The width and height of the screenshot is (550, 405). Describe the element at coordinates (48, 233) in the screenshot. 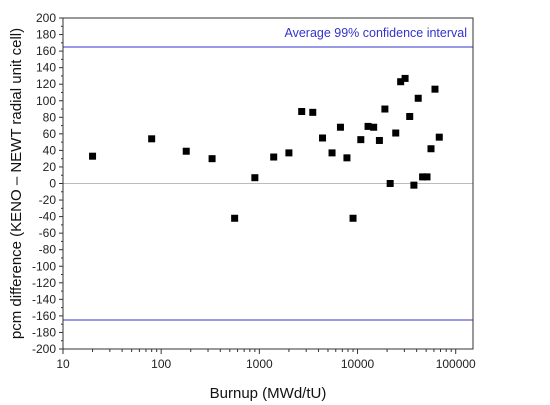

I see `y-tick-label: -60` at that location.